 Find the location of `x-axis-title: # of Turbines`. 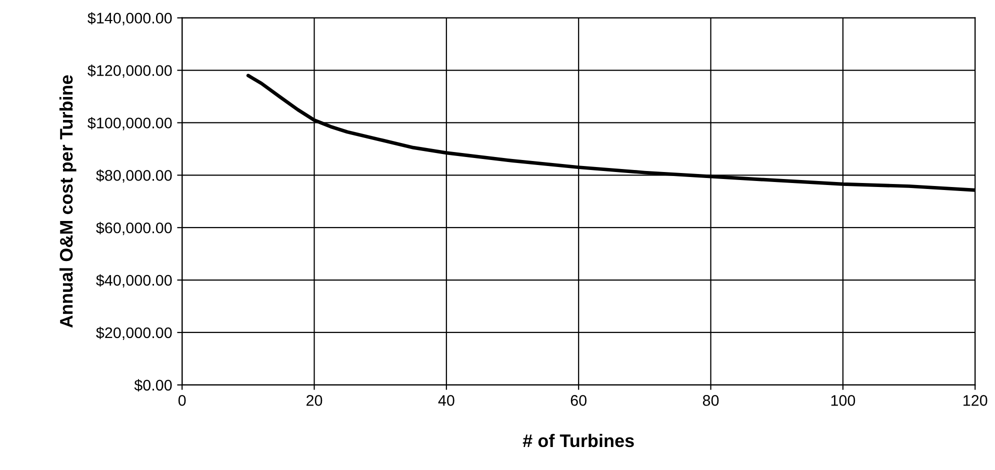

x-axis-title: # of Turbines is located at coordinates (578, 441).